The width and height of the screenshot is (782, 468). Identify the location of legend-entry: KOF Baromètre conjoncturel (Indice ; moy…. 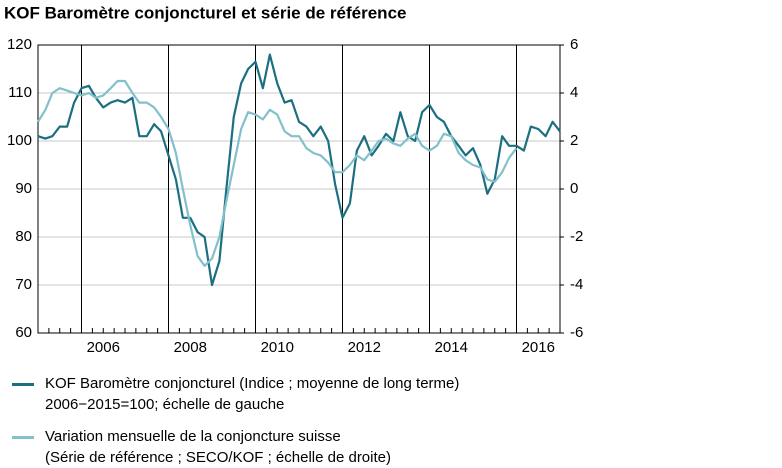
(362, 394).